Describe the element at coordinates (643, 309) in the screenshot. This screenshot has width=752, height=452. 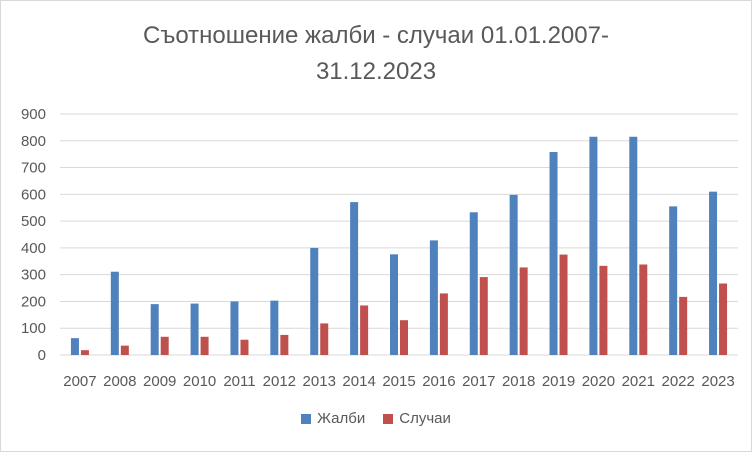
I see `bar-cases-2021` at that location.